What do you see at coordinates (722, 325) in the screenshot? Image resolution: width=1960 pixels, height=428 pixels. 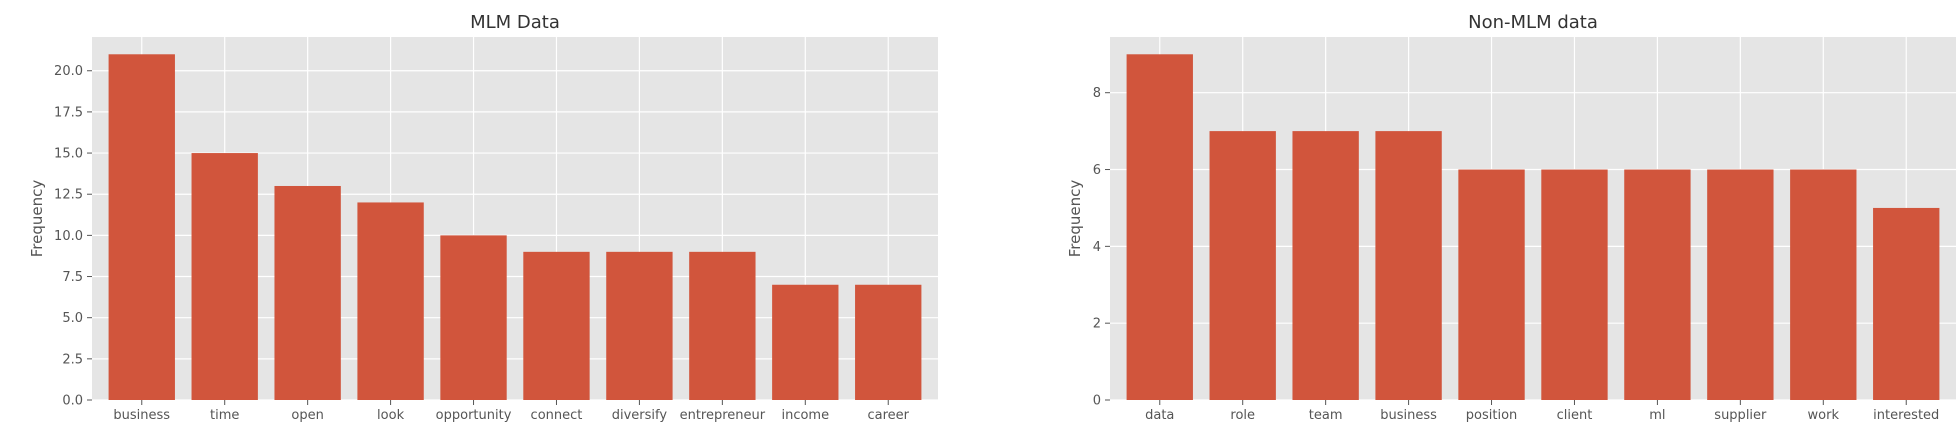 I see `bar-entrepreneur` at bounding box center [722, 325].